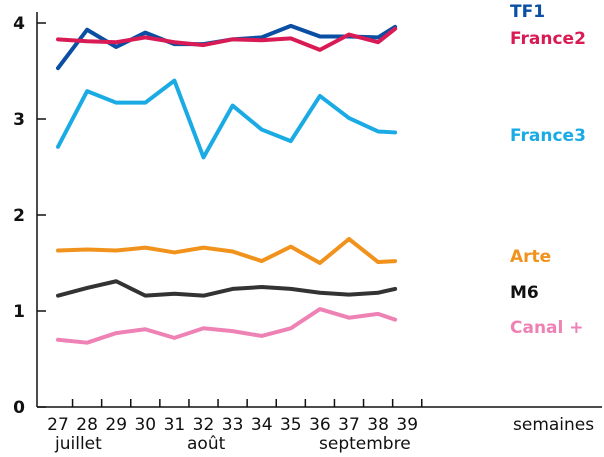 The height and width of the screenshot is (457, 604). What do you see at coordinates (548, 170) in the screenshot?
I see `series-labels: TF1 France2 France3 Arte M6 Canal +` at bounding box center [548, 170].